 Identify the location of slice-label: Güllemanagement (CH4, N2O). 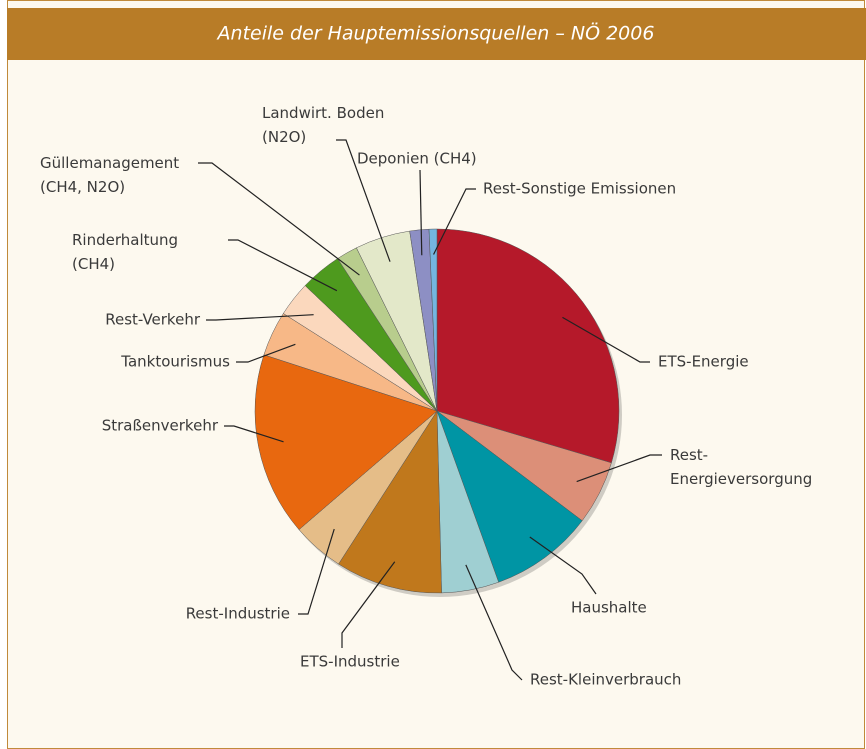
(109, 175).